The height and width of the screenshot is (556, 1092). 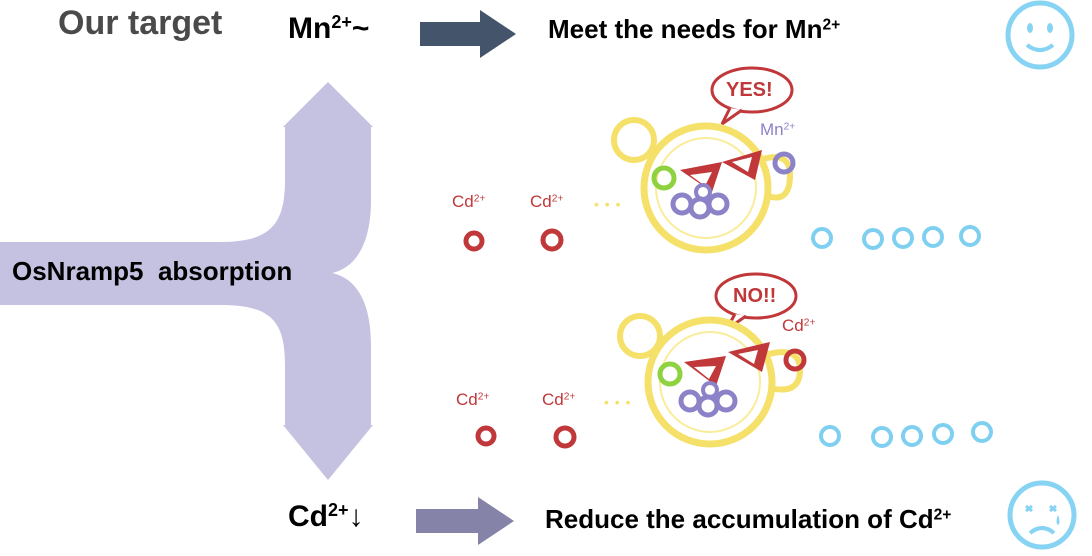 What do you see at coordinates (618, 402) in the screenshot?
I see `bottom-ellipsis: • • •` at bounding box center [618, 402].